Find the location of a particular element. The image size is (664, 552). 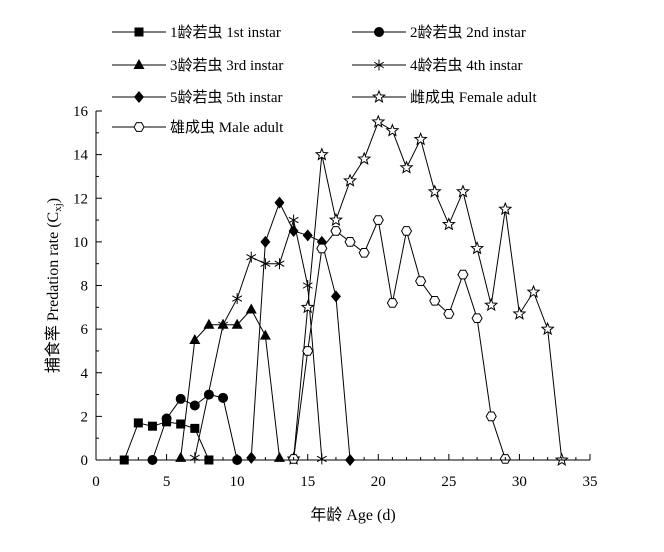

legend-item-3: 3龄若虫 3rd instar is located at coordinates (197, 65).